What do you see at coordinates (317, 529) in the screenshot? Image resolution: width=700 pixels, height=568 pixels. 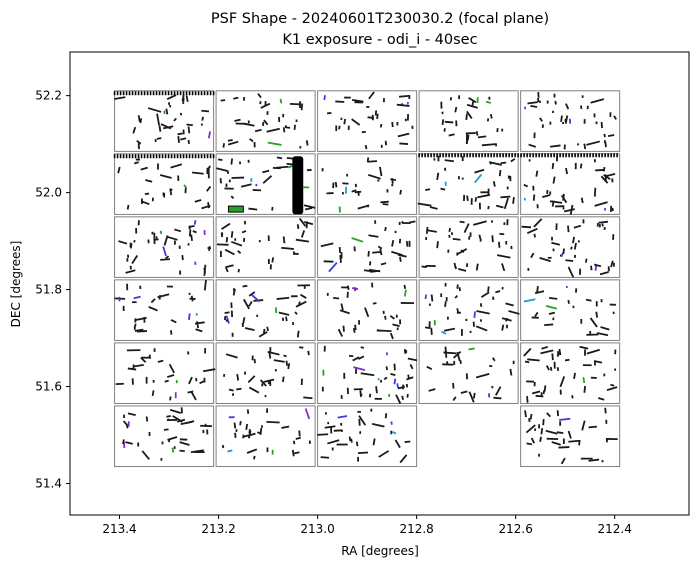 I see `x-tick-label: 213.0` at bounding box center [317, 529].